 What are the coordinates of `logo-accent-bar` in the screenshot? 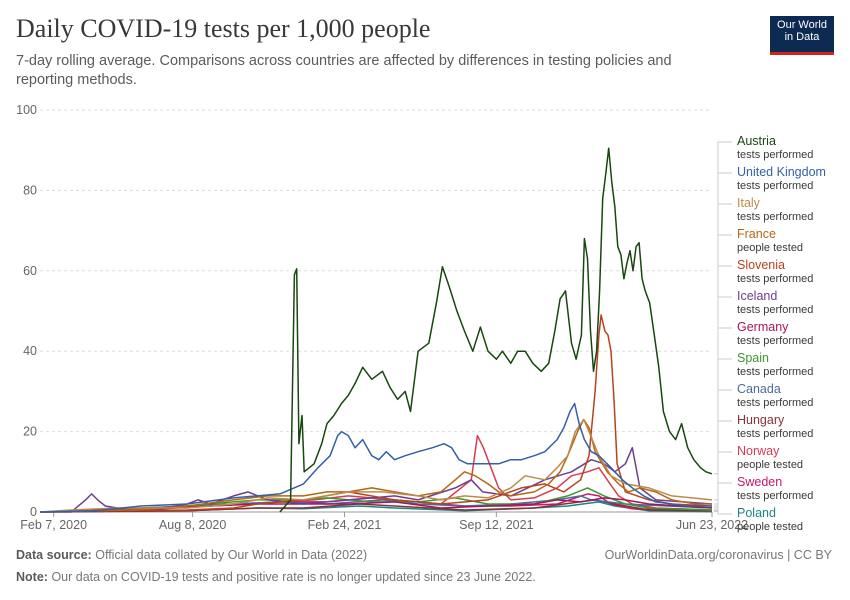 It's located at (802, 53).